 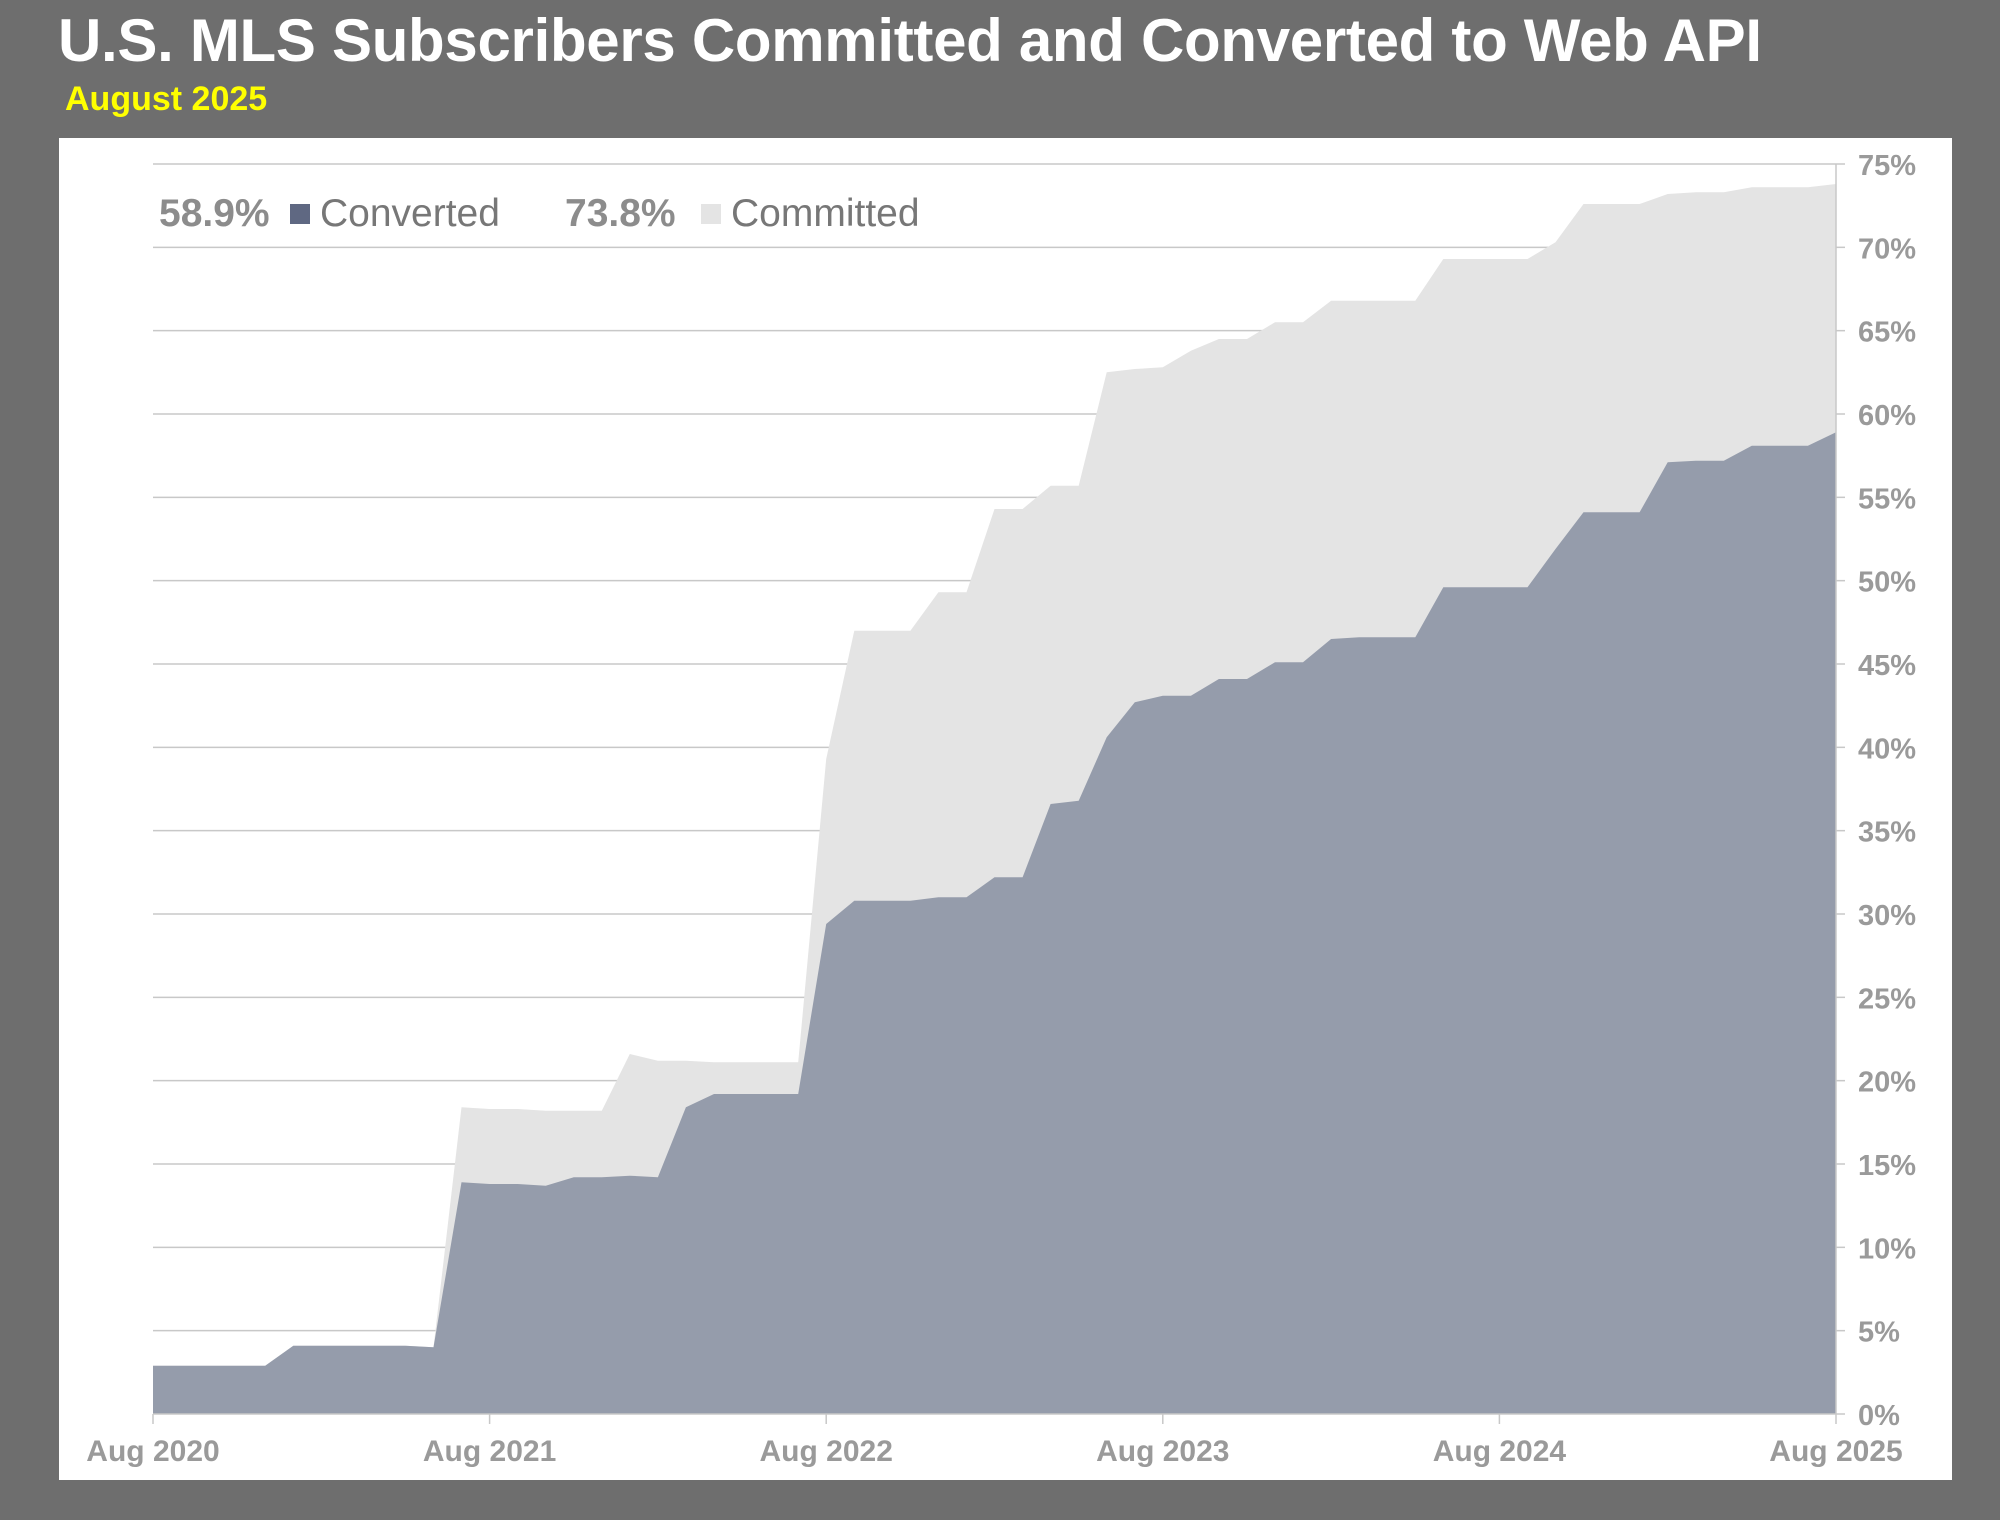 What do you see at coordinates (620, 213) in the screenshot?
I see `legend-committed-value: 73.8%` at bounding box center [620, 213].